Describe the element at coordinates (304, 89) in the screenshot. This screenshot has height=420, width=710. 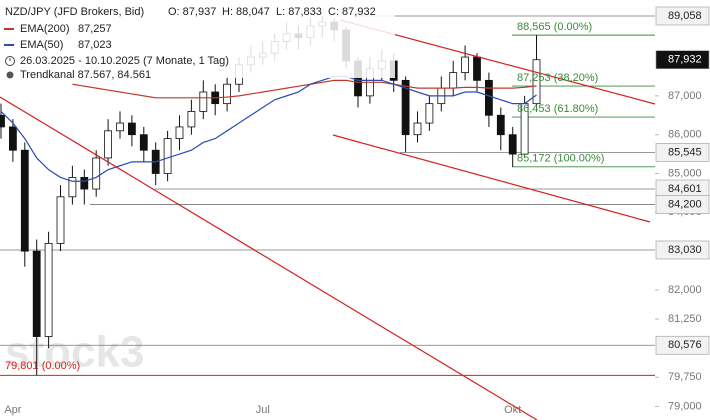
I see `ema-line` at that location.